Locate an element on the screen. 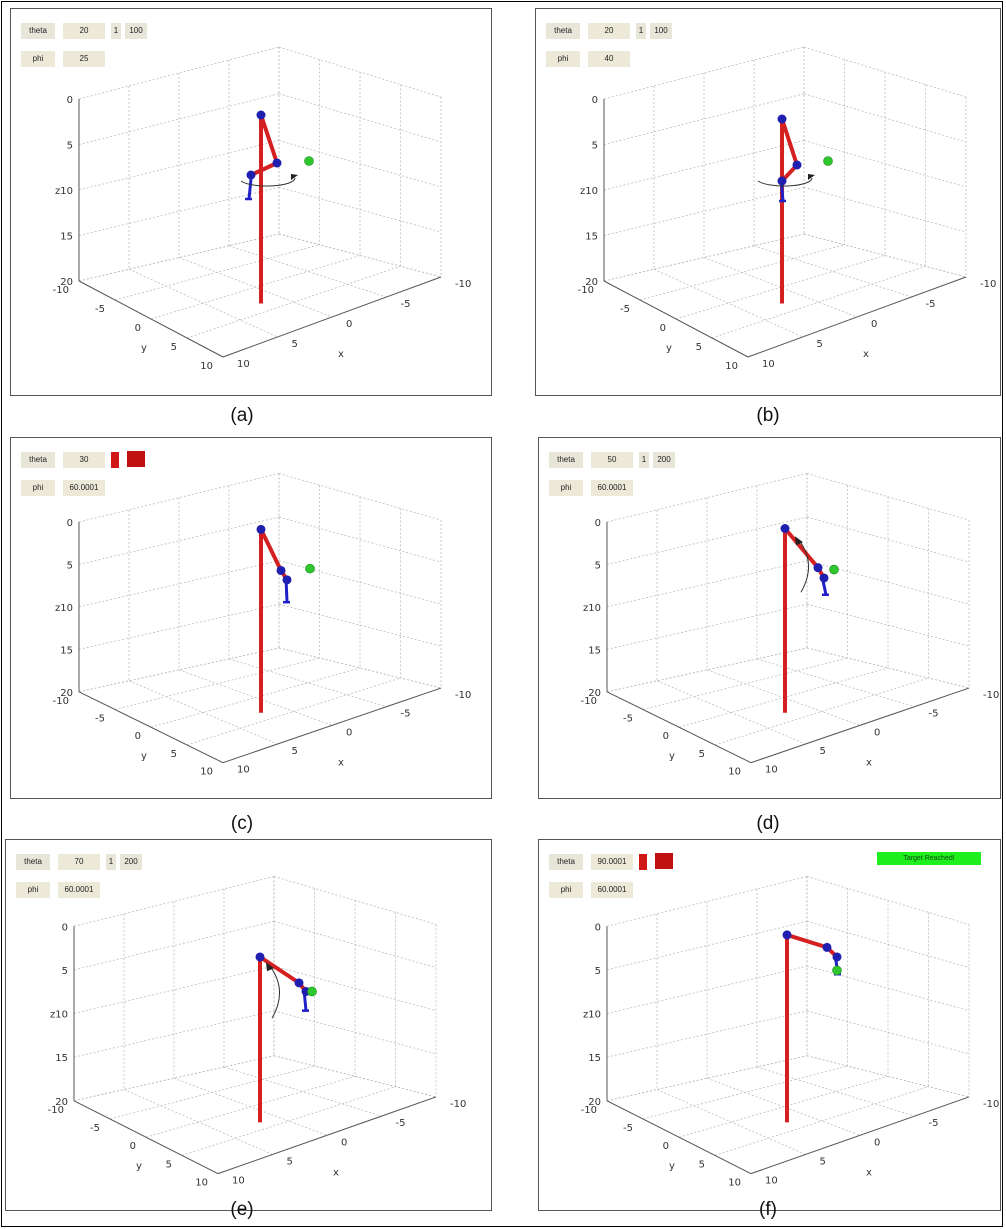 Image resolution: width=1006 pixels, height=1229 pixels. theta-input: 30 is located at coordinates (84, 460).